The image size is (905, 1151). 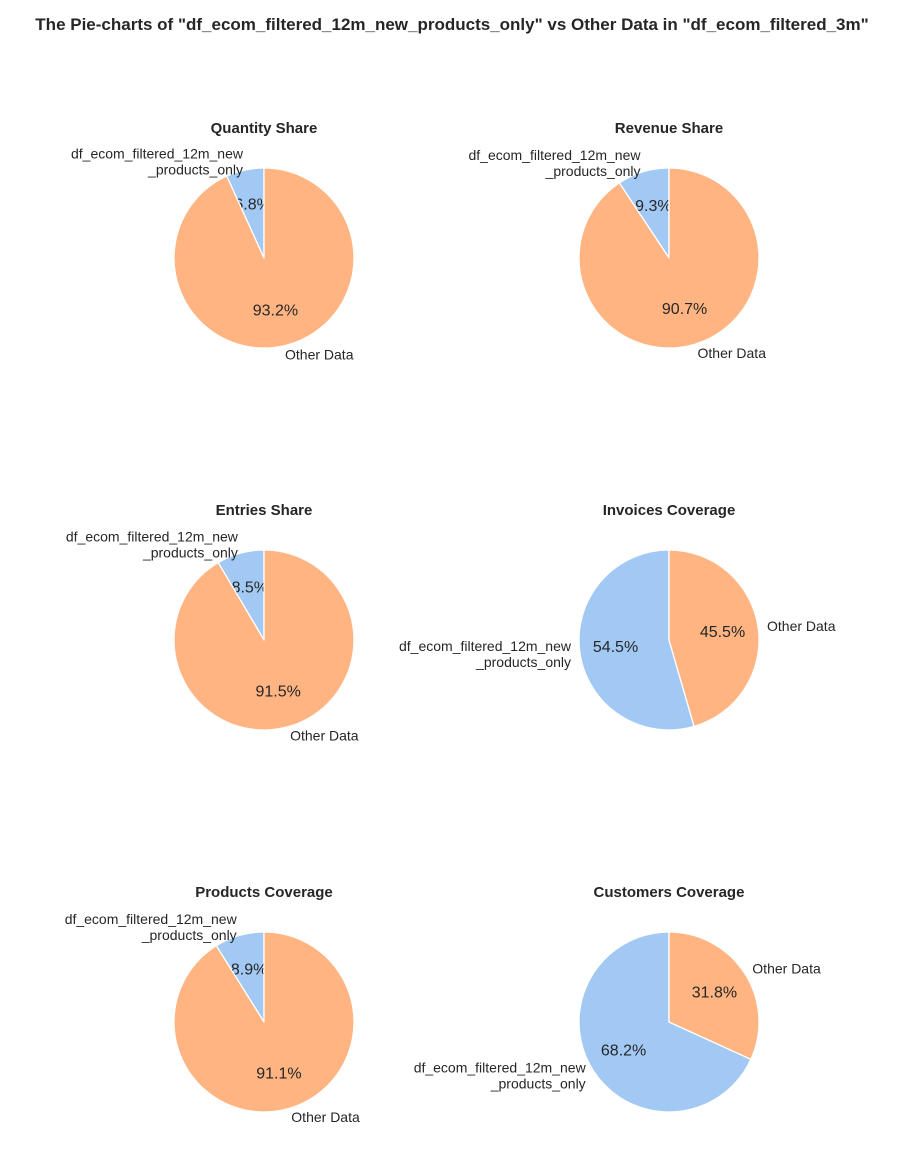 I want to click on pie-title: Customers Coverage, so click(x=669, y=892).